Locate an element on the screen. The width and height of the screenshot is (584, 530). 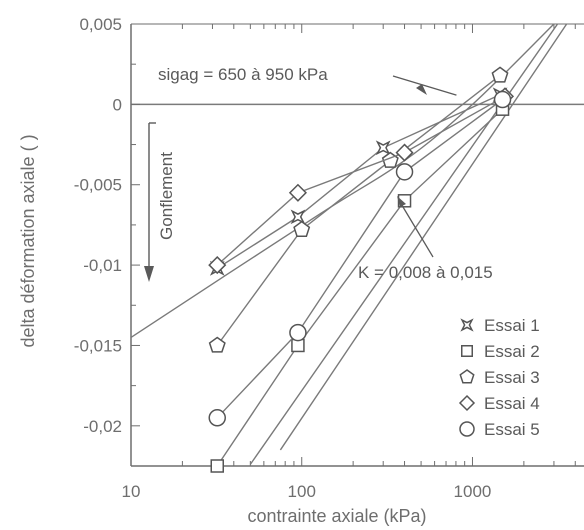
y-tick-label: 0,005 is located at coordinates (100, 24).